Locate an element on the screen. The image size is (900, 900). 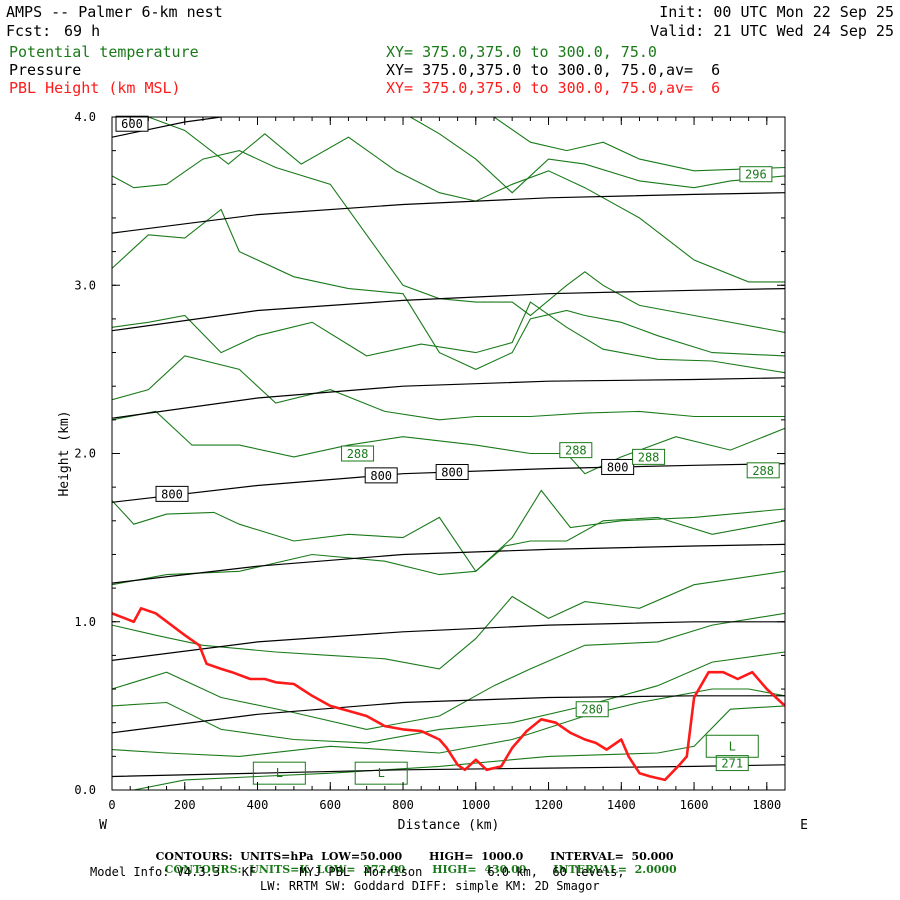
low-marker-text-2: L is located at coordinates (732, 746).